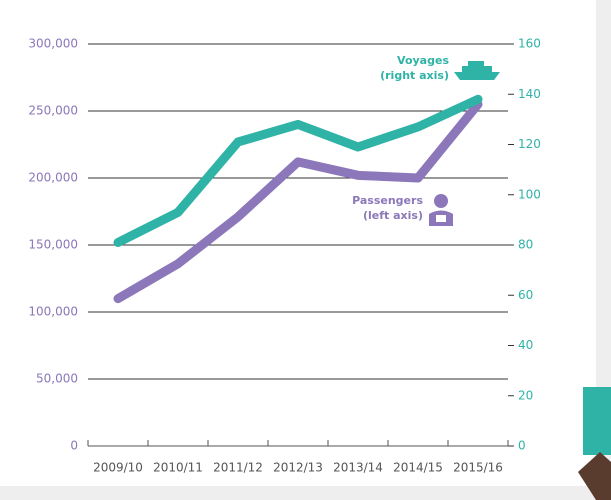  What do you see at coordinates (477, 70) in the screenshot?
I see `ship-icon` at bounding box center [477, 70].